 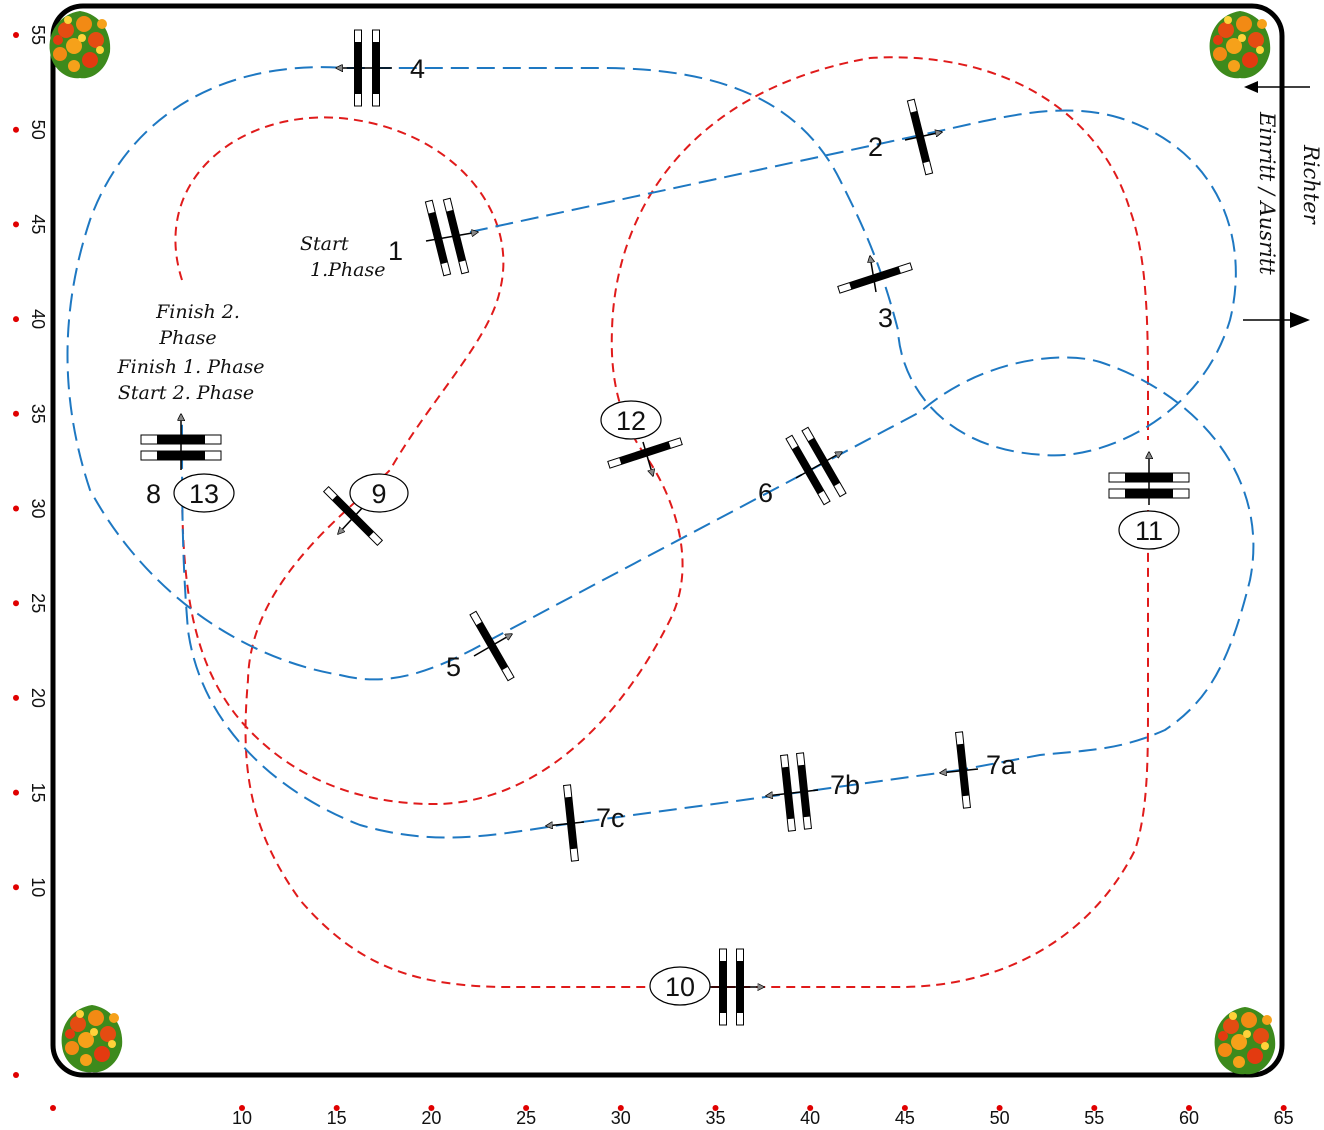 What do you see at coordinates (1094, 1118) in the screenshot?
I see `x-tick-label: 55` at bounding box center [1094, 1118].